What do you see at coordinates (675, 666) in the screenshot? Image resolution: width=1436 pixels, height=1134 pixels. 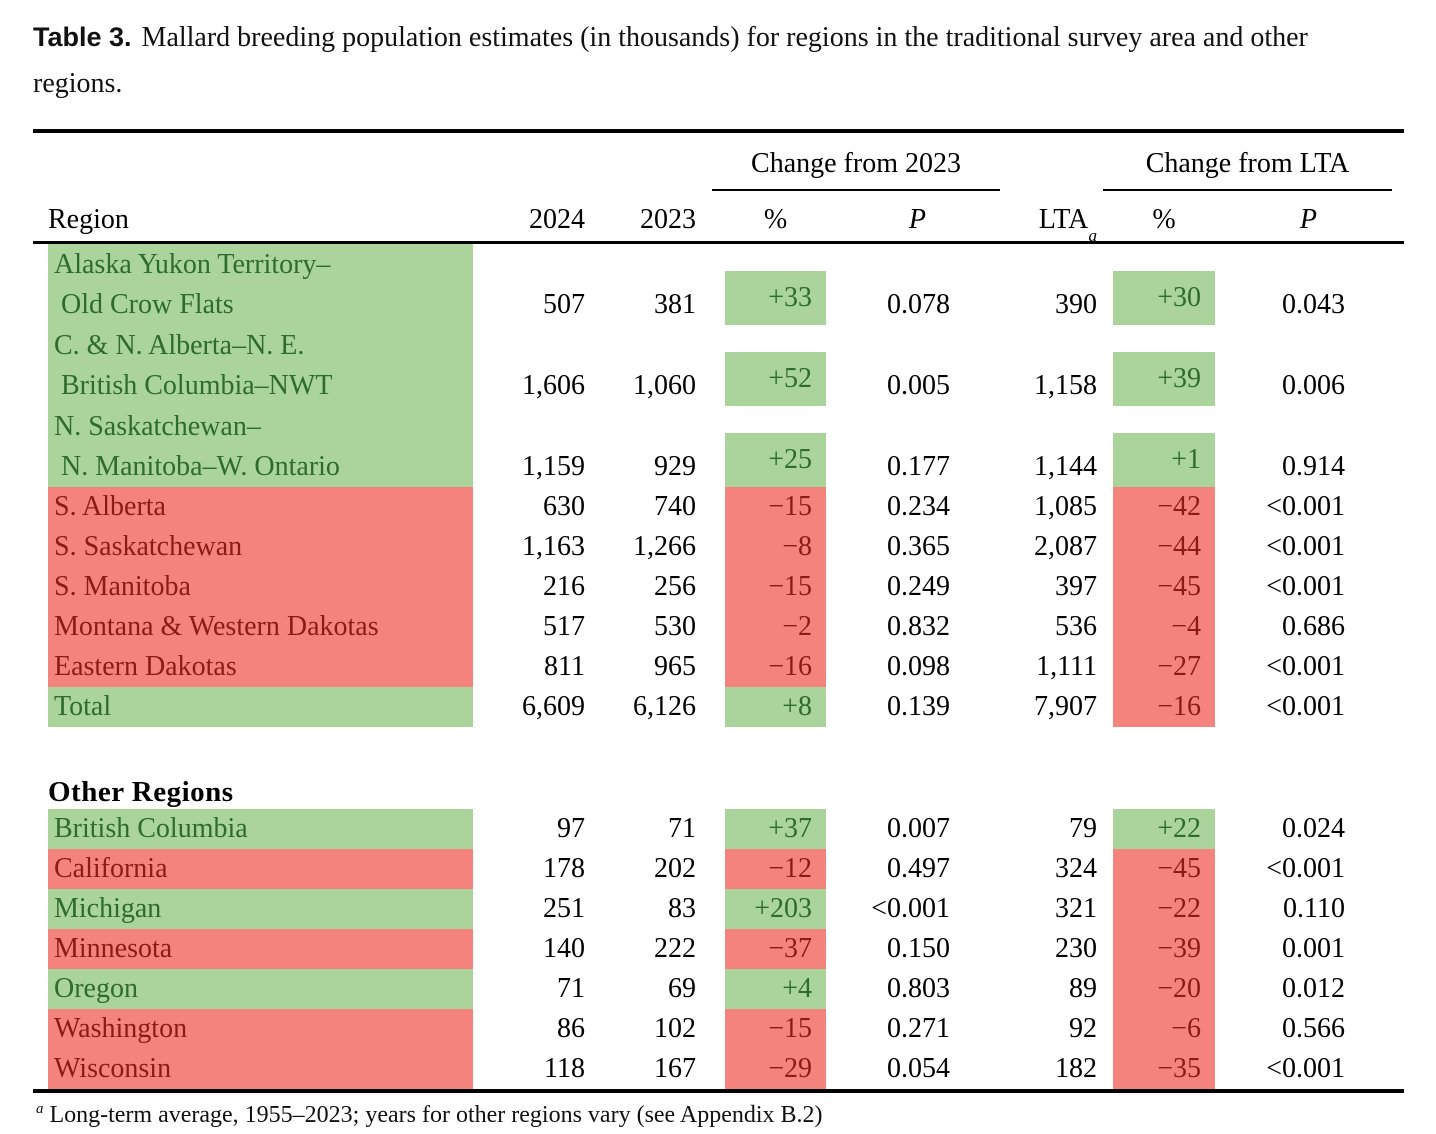 I see `value-2023: 965` at bounding box center [675, 666].